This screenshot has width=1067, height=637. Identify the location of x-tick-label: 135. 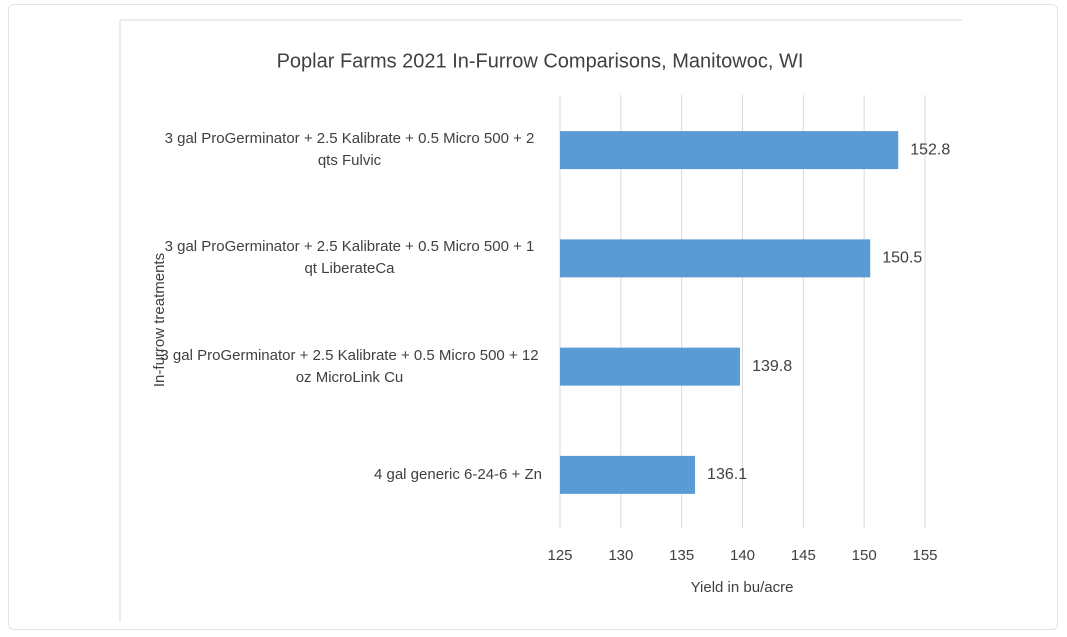
(681, 555).